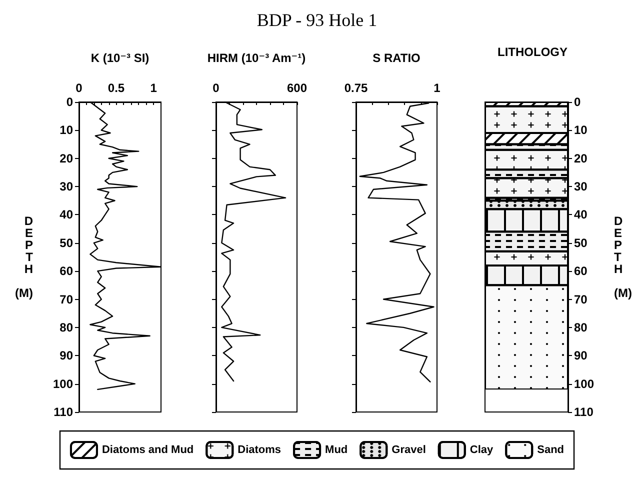  I want to click on x-tick-label: 600, so click(297, 88).